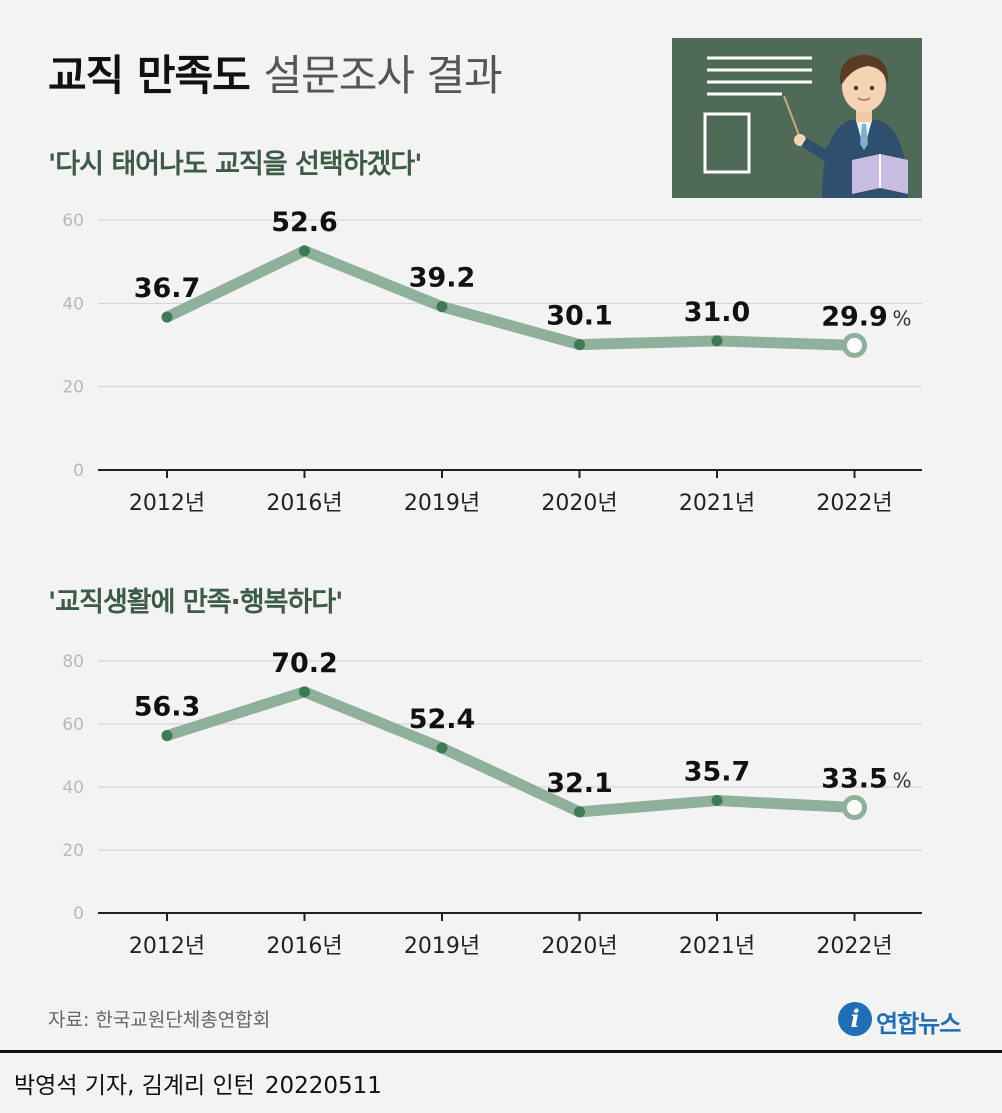  What do you see at coordinates (73, 662) in the screenshot?
I see `y-tick-label: 80` at bounding box center [73, 662].